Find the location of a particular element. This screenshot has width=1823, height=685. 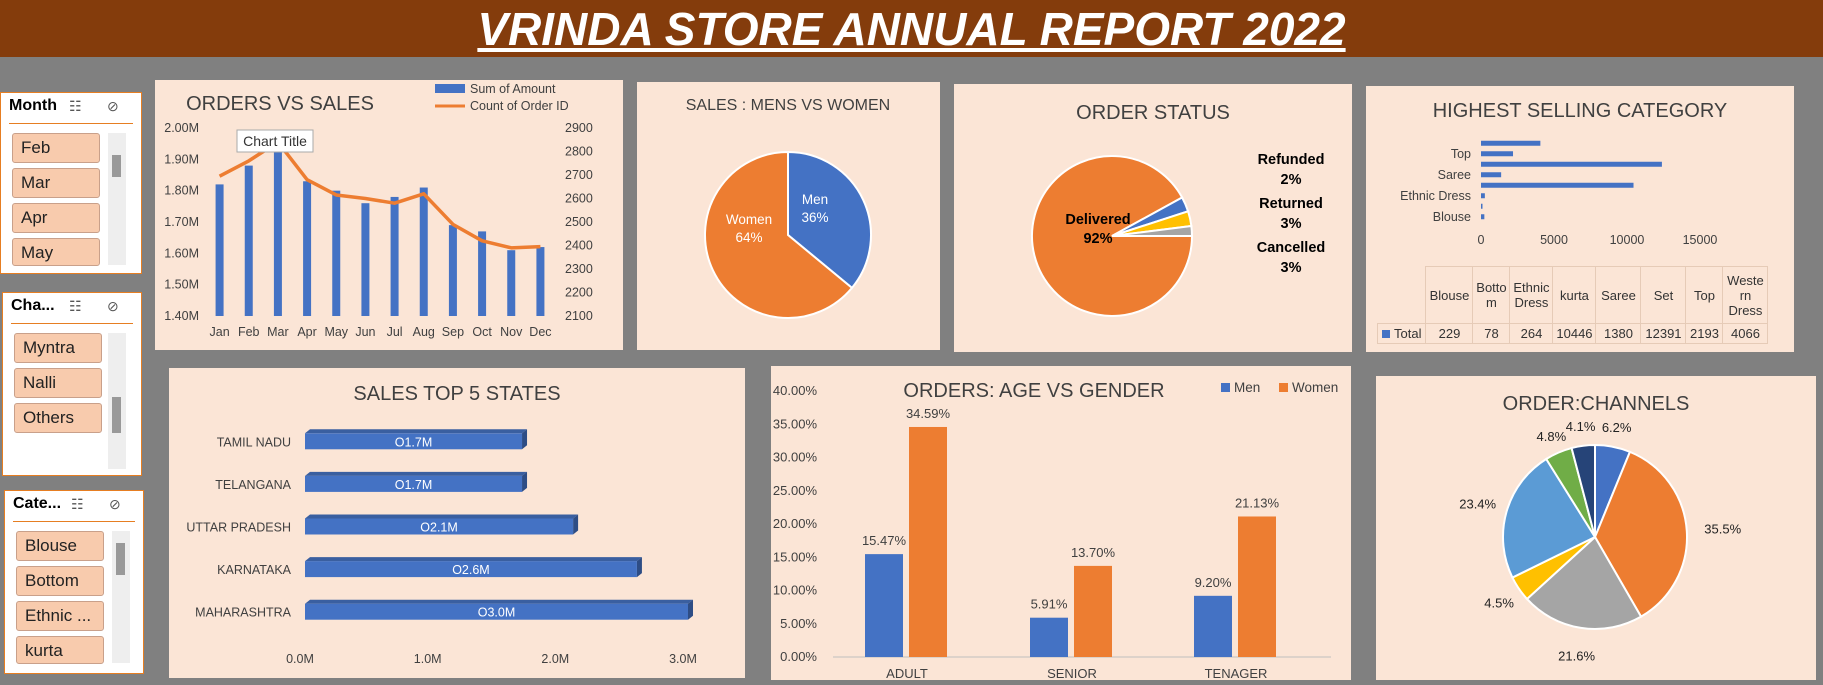

month-slicer: Month ☷ ⊘ Feb Mar Apr May is located at coordinates (71, 183).